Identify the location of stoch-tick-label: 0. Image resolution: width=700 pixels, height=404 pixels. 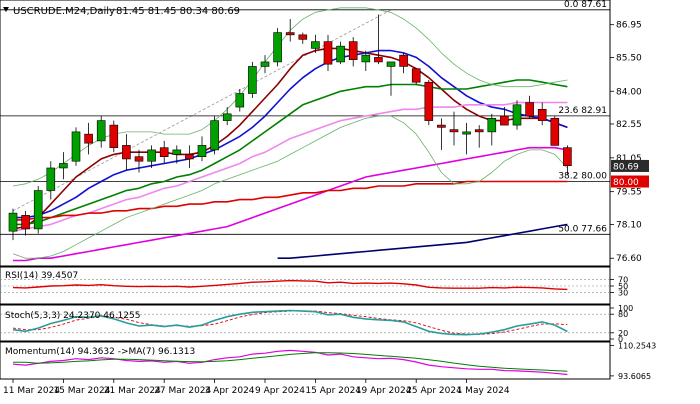
(620, 339).